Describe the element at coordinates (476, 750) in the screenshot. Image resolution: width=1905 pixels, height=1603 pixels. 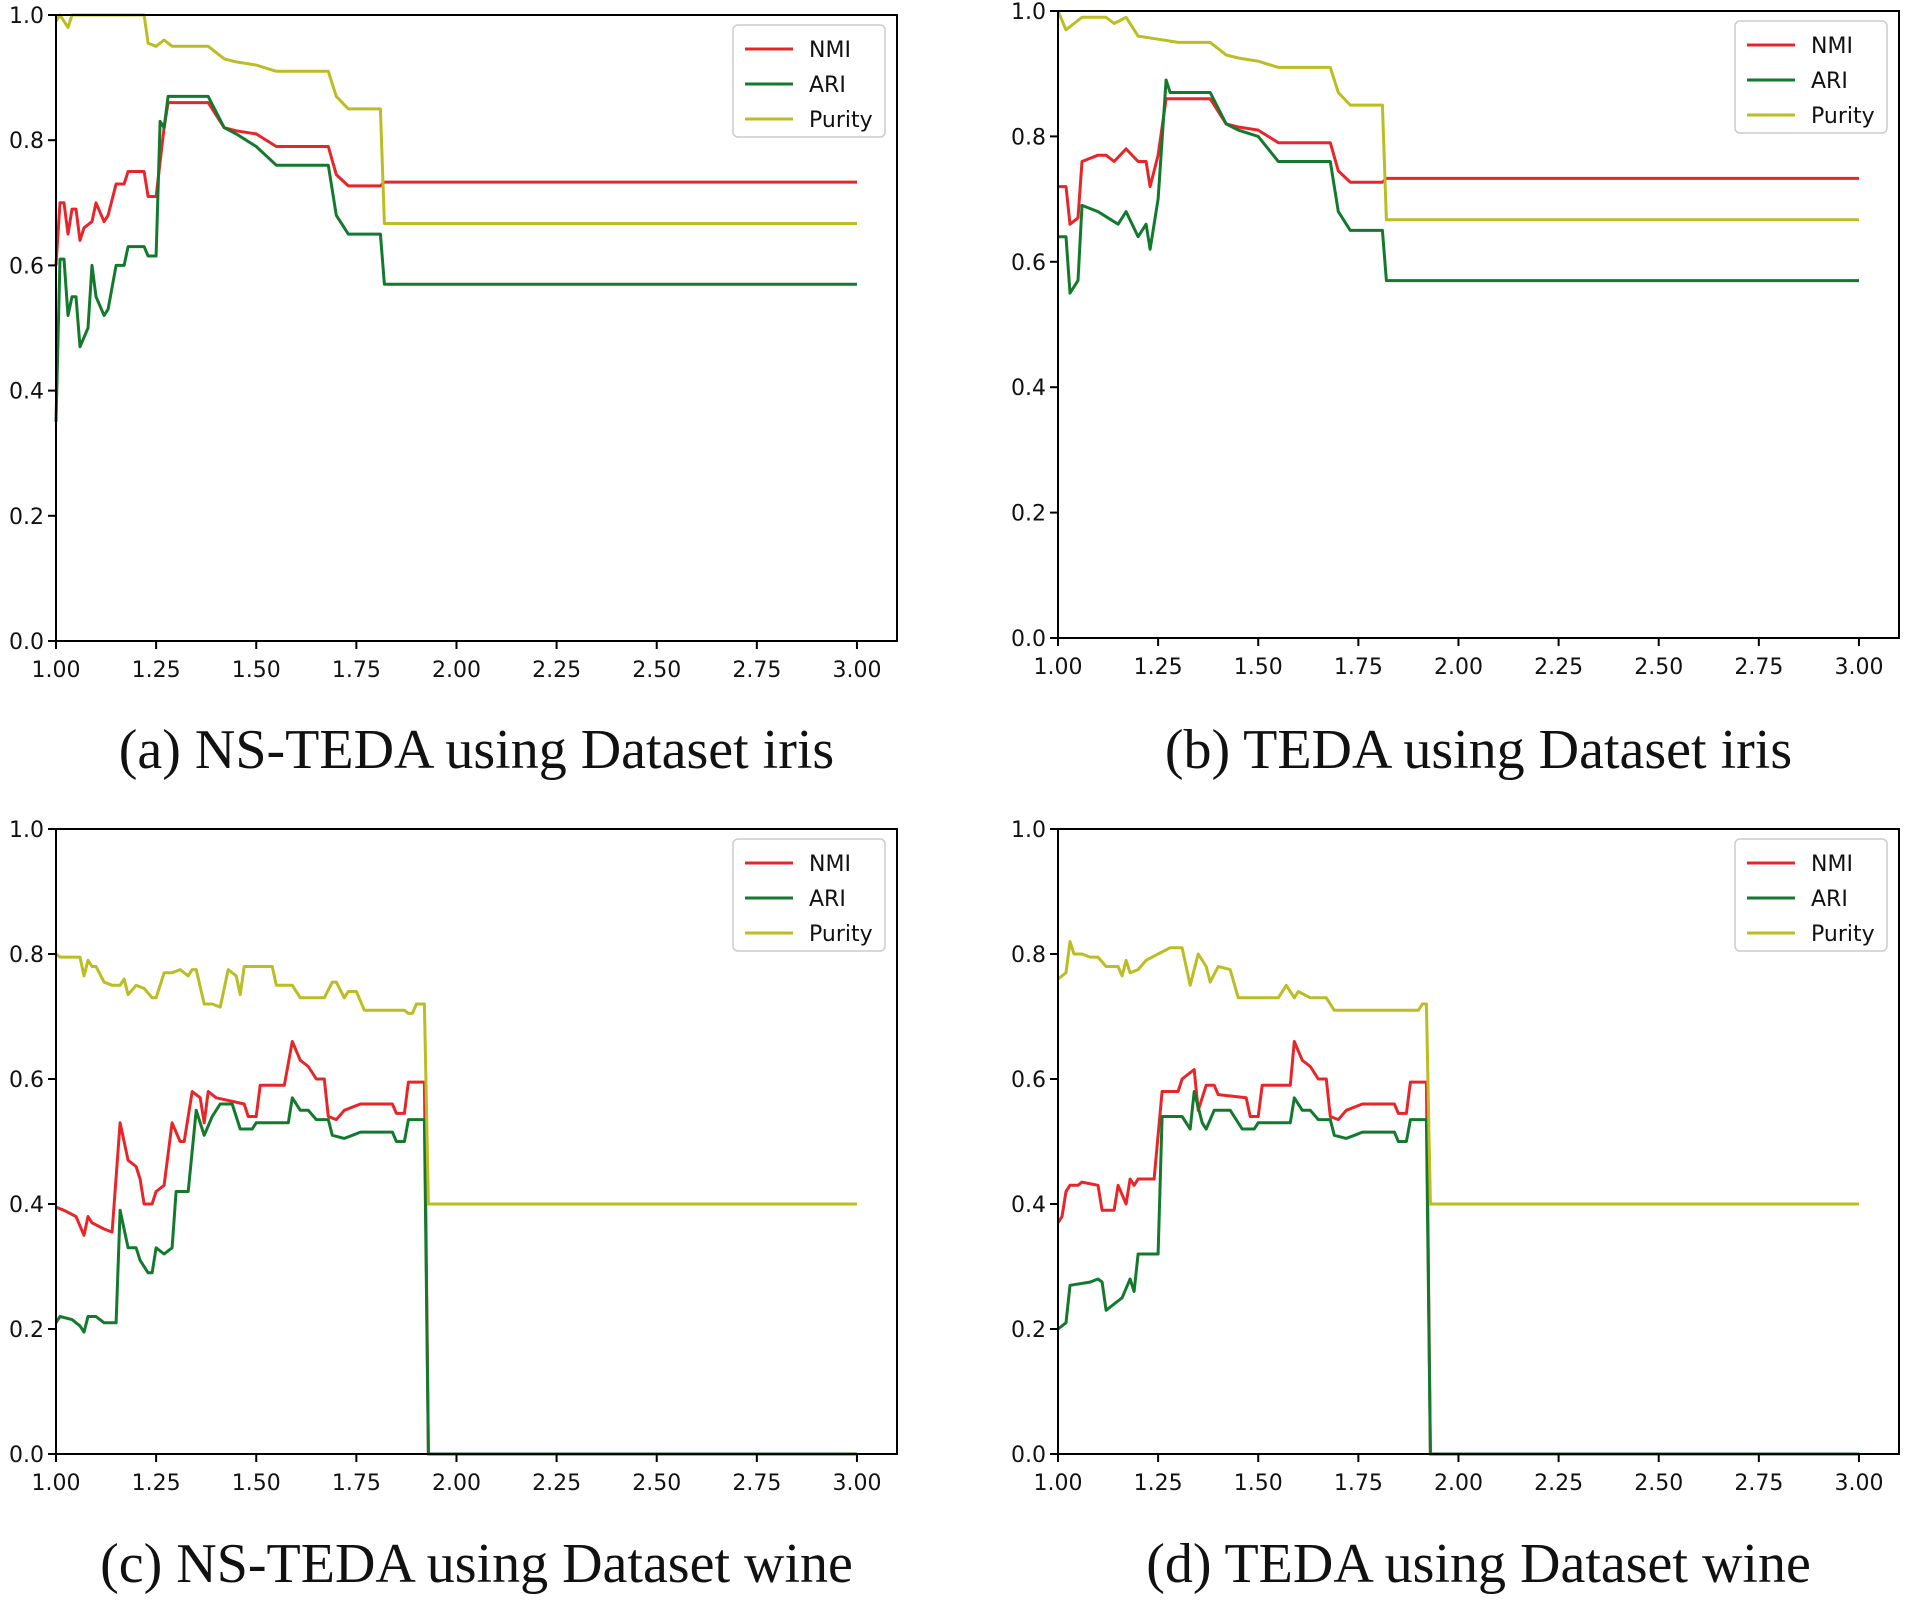
I see `chart-caption: (a) NS-TEDA using Dataset iris` at that location.